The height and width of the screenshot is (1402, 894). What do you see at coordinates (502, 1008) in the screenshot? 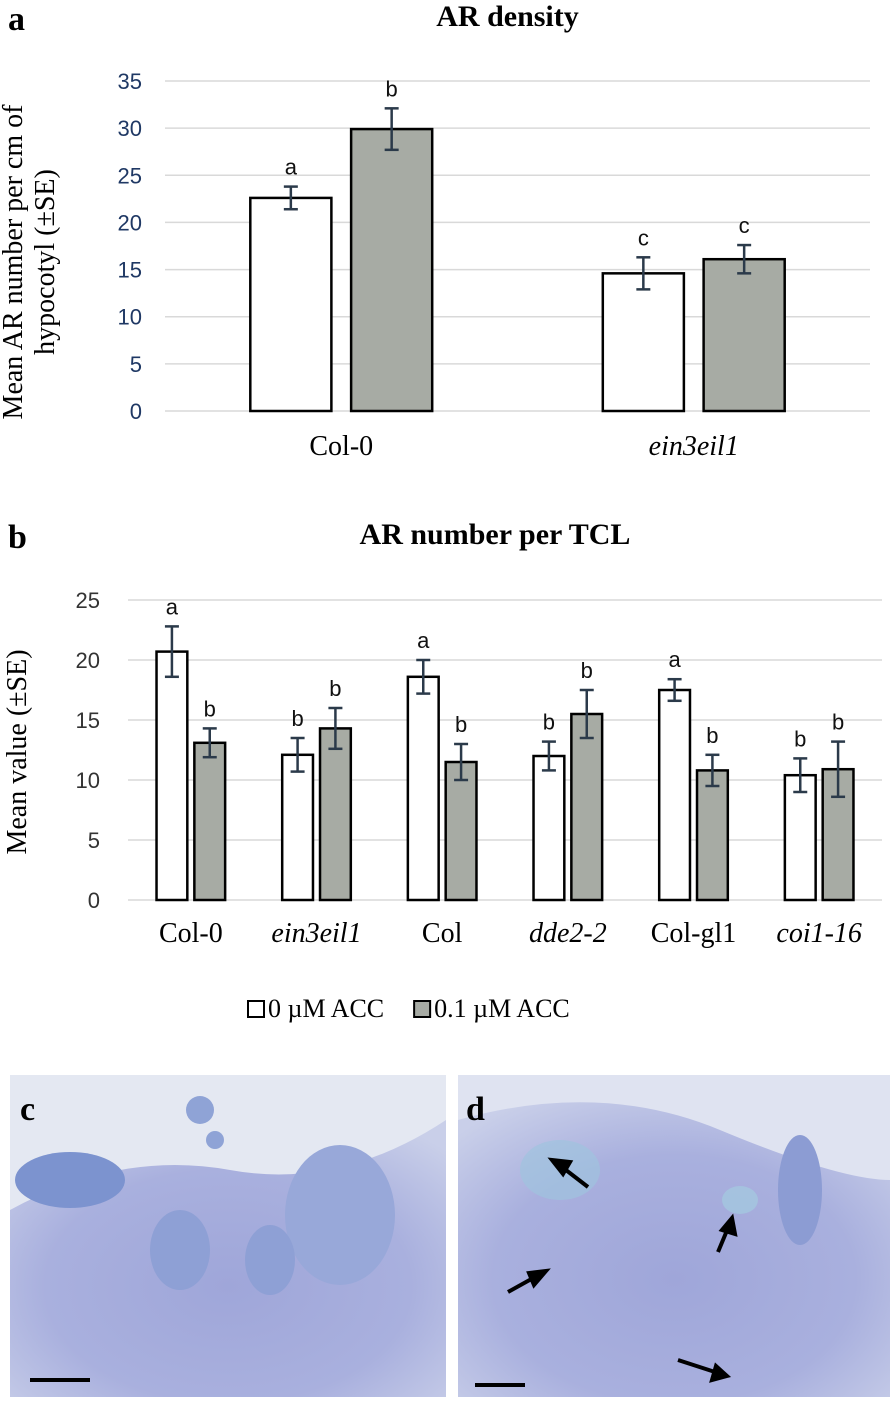
I see `legend-label: 0.1 µM ACC` at bounding box center [502, 1008].